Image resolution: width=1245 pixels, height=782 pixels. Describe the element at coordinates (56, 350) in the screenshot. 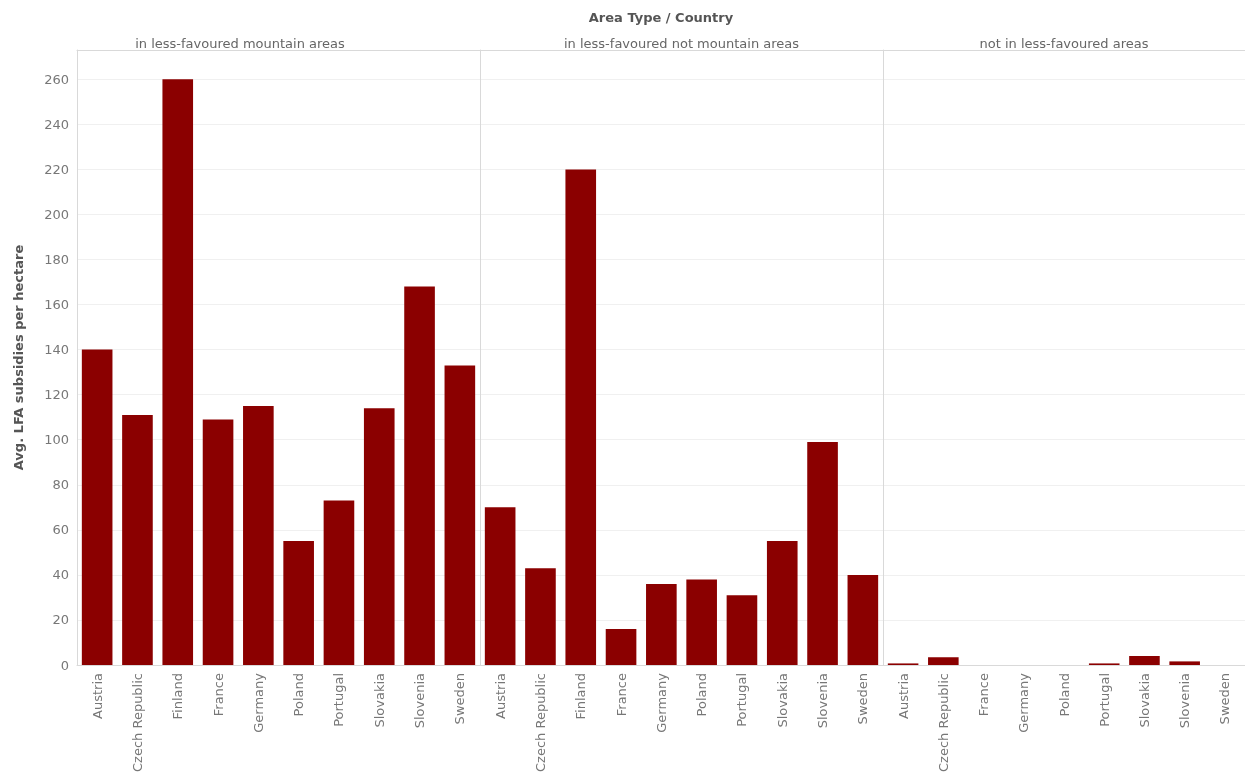

I see `y-tick-label: 140` at that location.